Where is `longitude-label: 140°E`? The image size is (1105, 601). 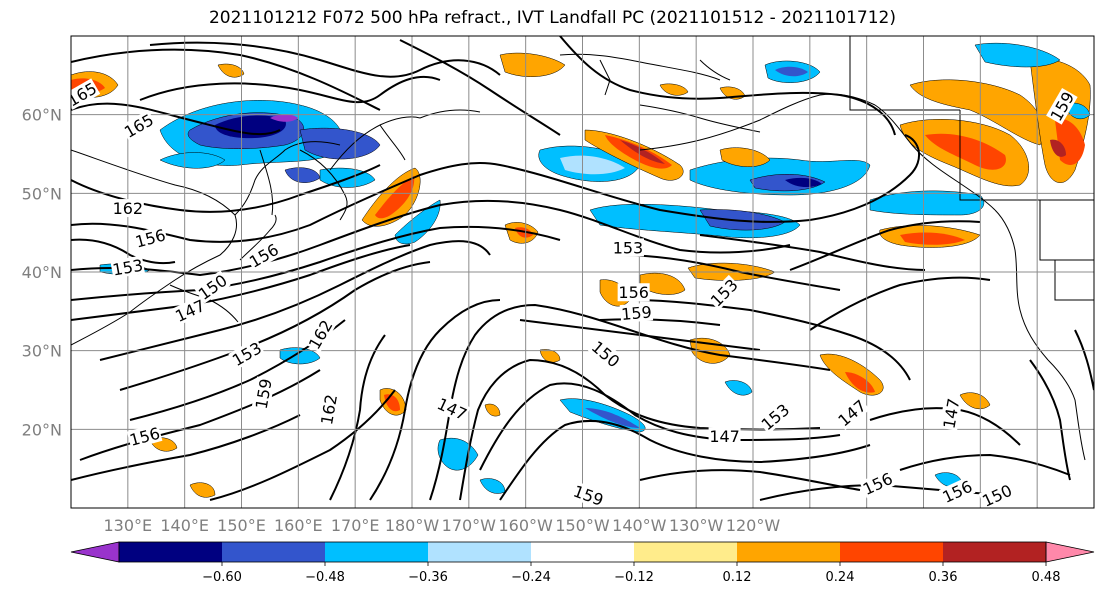 longitude-label: 140°E is located at coordinates (184, 525).